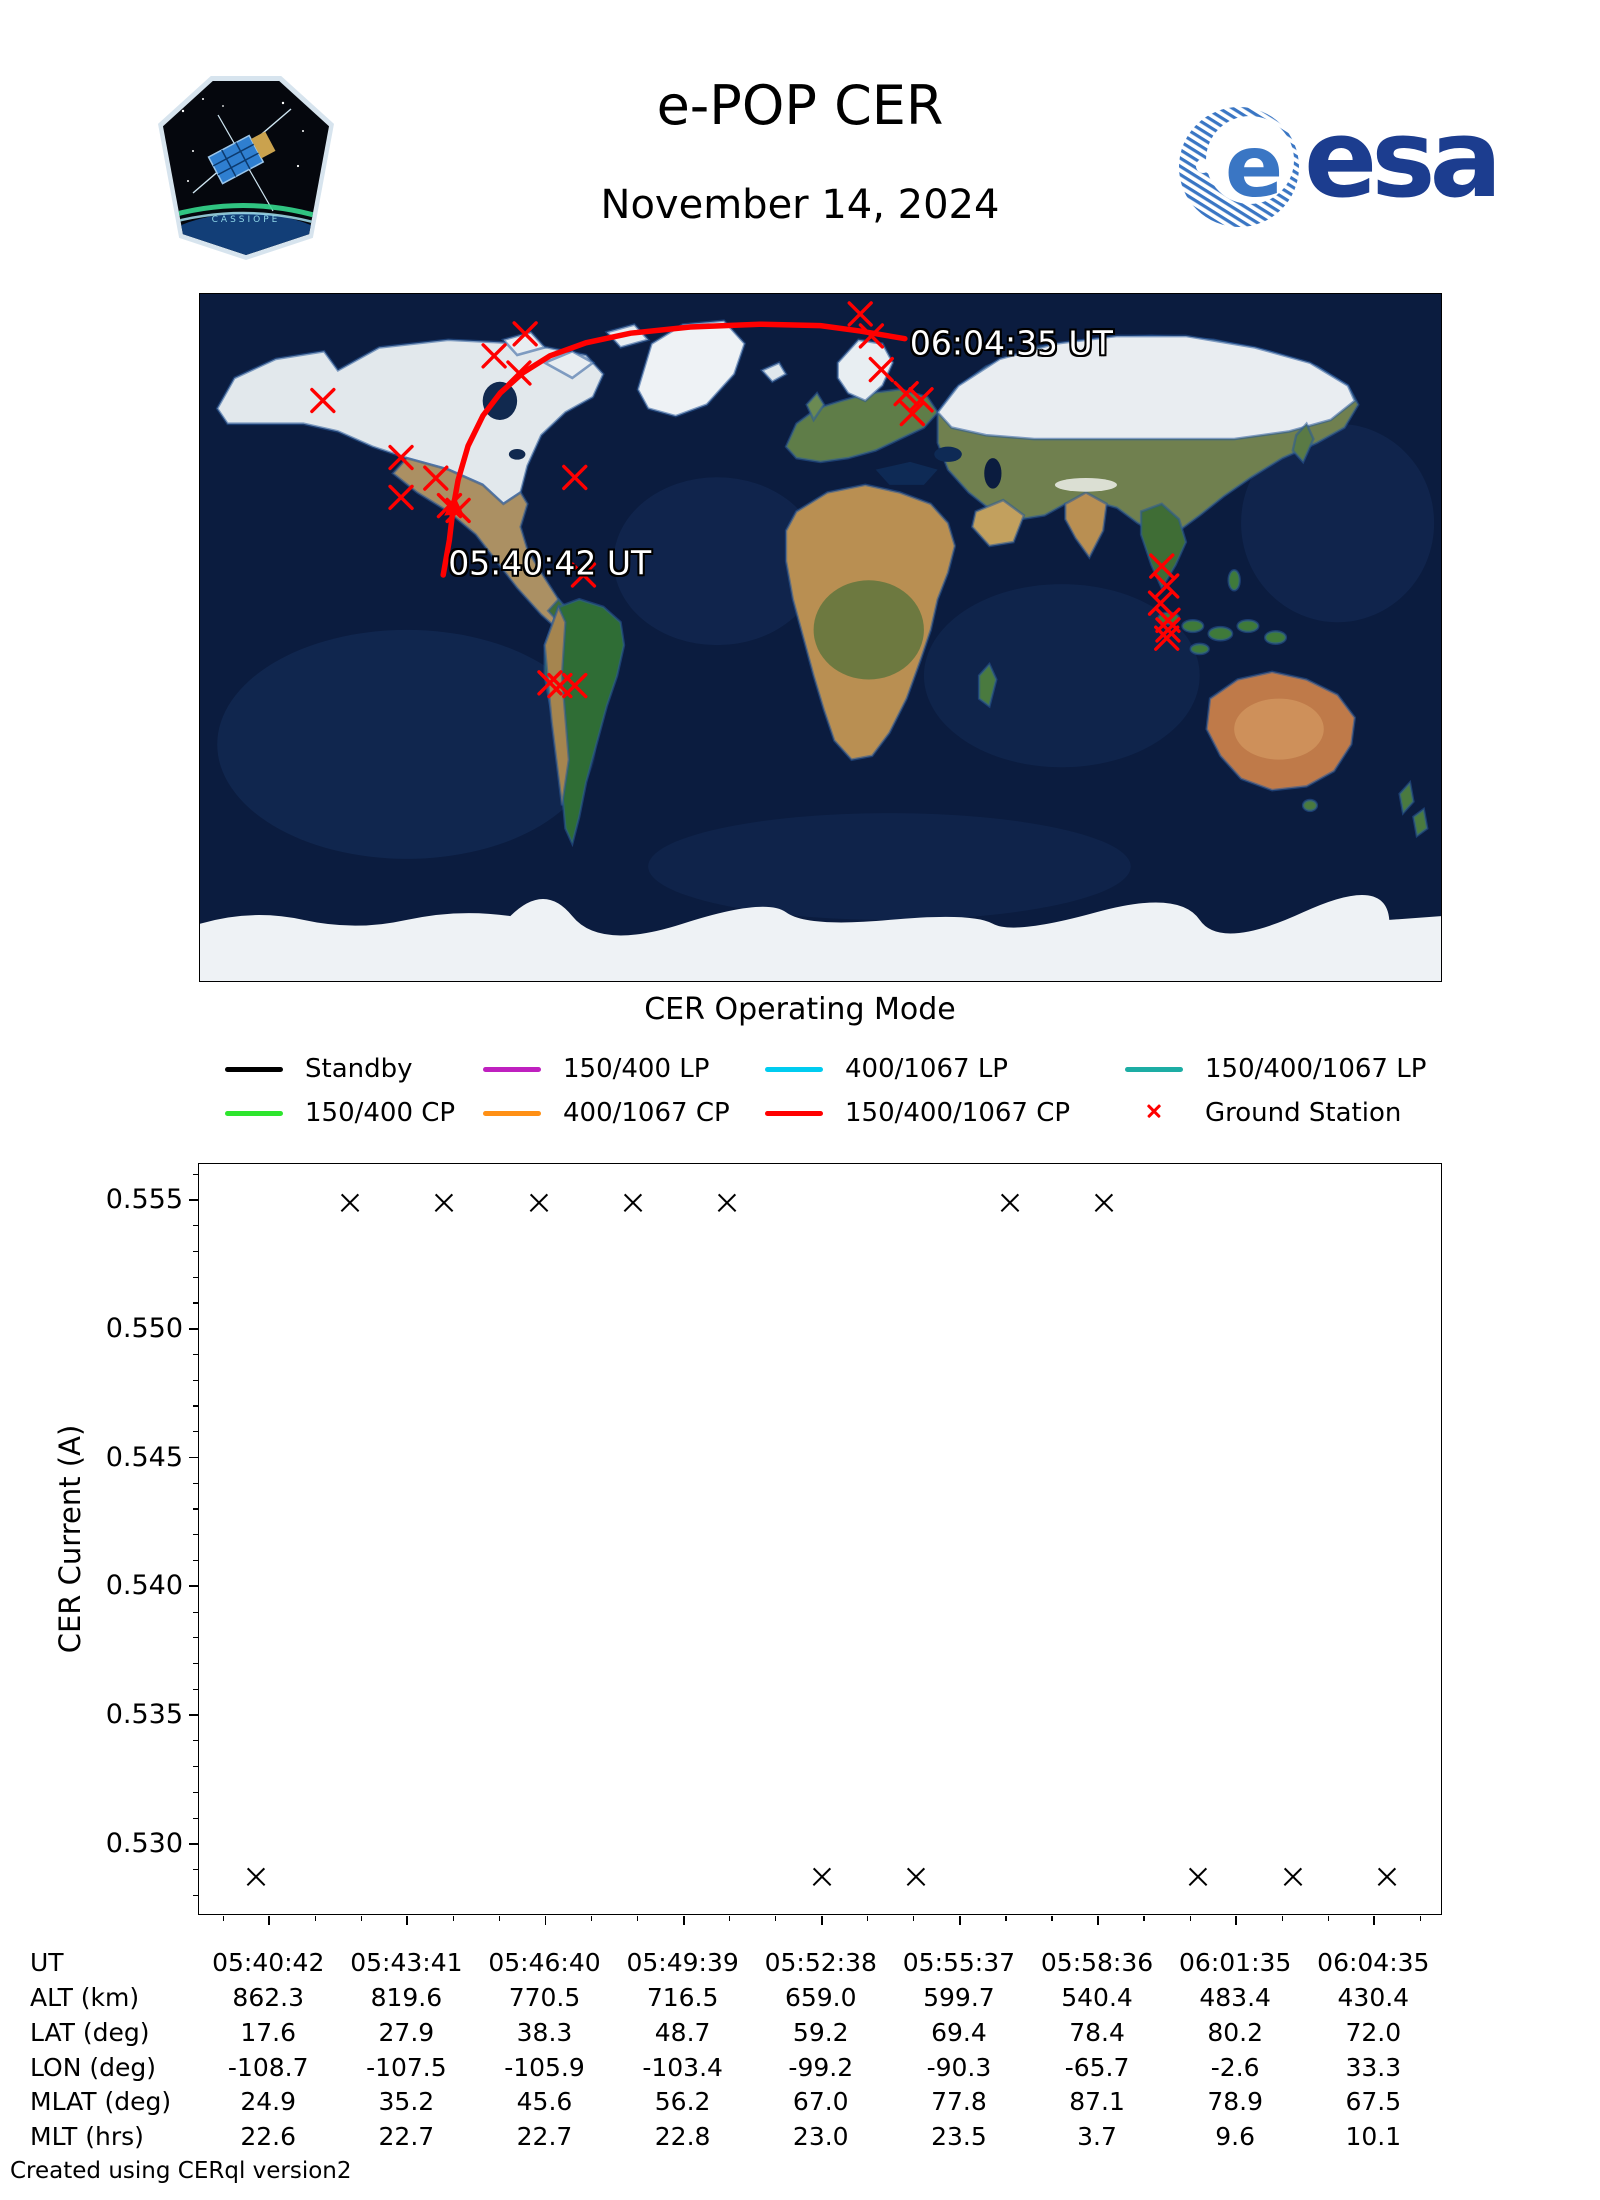  I want to click on legend-label: 150/400 CP, so click(380, 1113).